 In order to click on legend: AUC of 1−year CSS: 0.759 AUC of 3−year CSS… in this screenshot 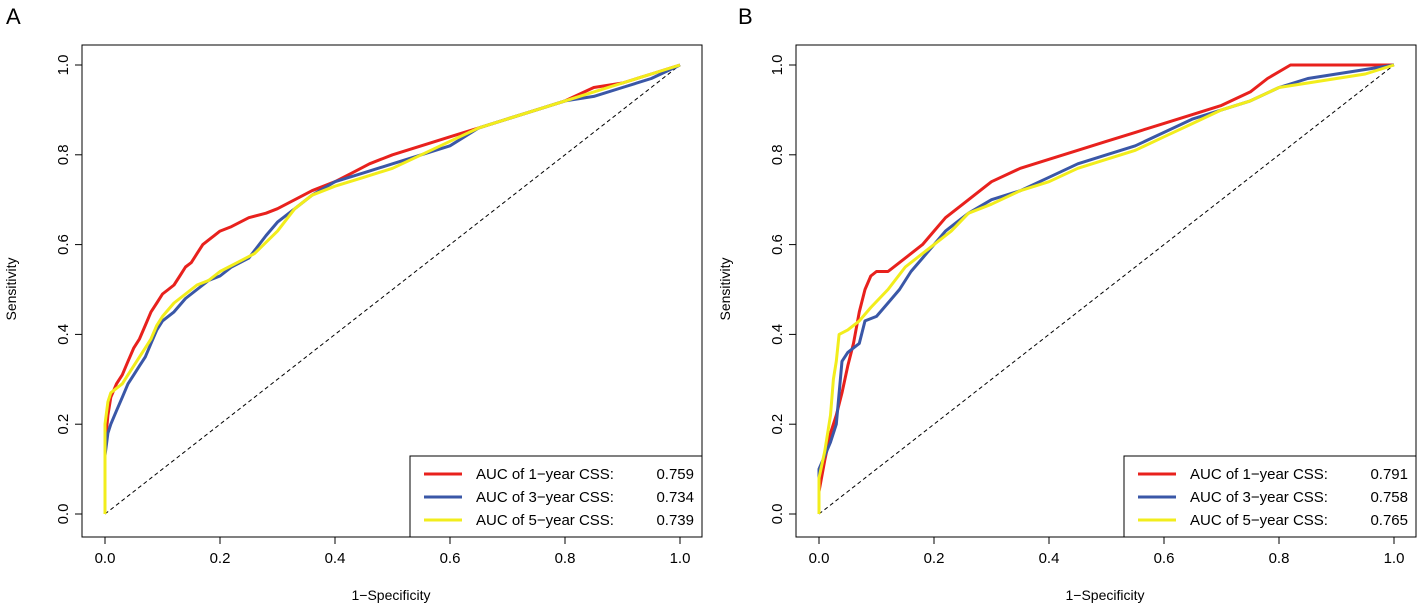, I will do `click(556, 496)`.